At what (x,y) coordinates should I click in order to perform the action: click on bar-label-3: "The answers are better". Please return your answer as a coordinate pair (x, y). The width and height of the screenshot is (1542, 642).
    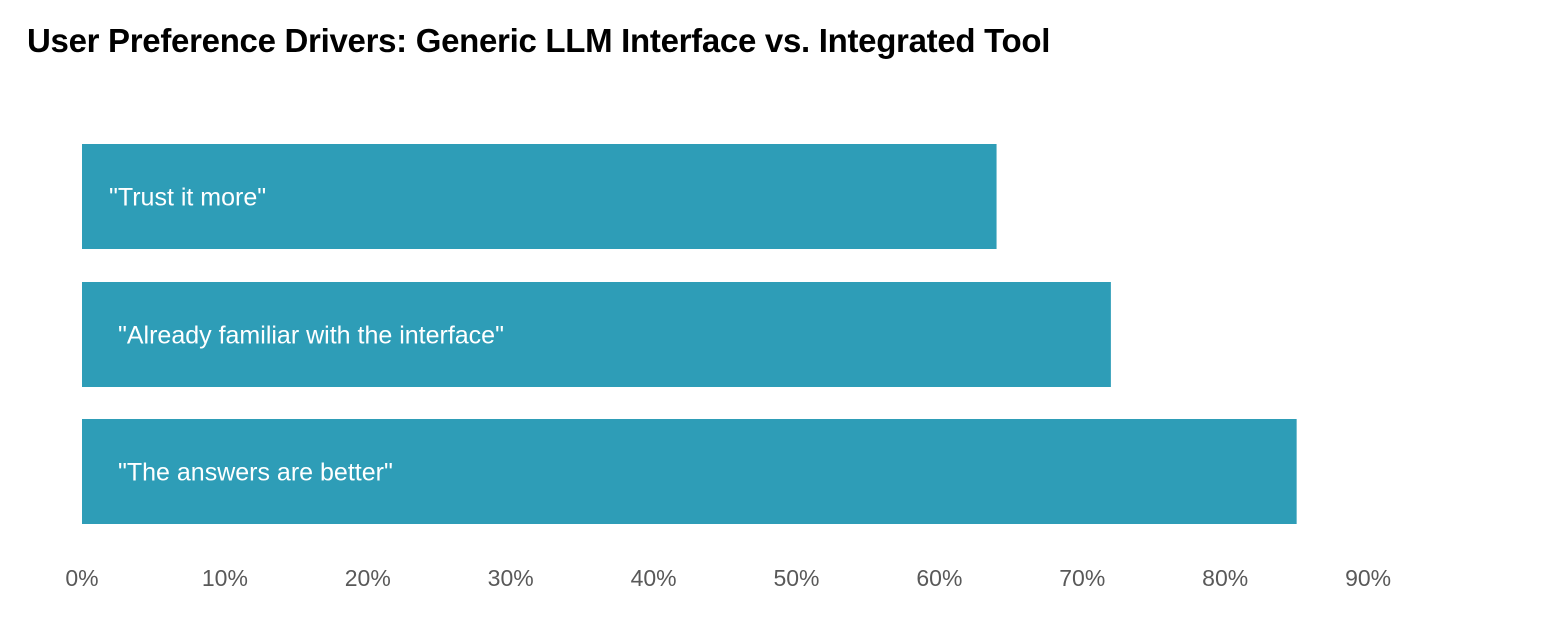
    Looking at the image, I should click on (255, 473).